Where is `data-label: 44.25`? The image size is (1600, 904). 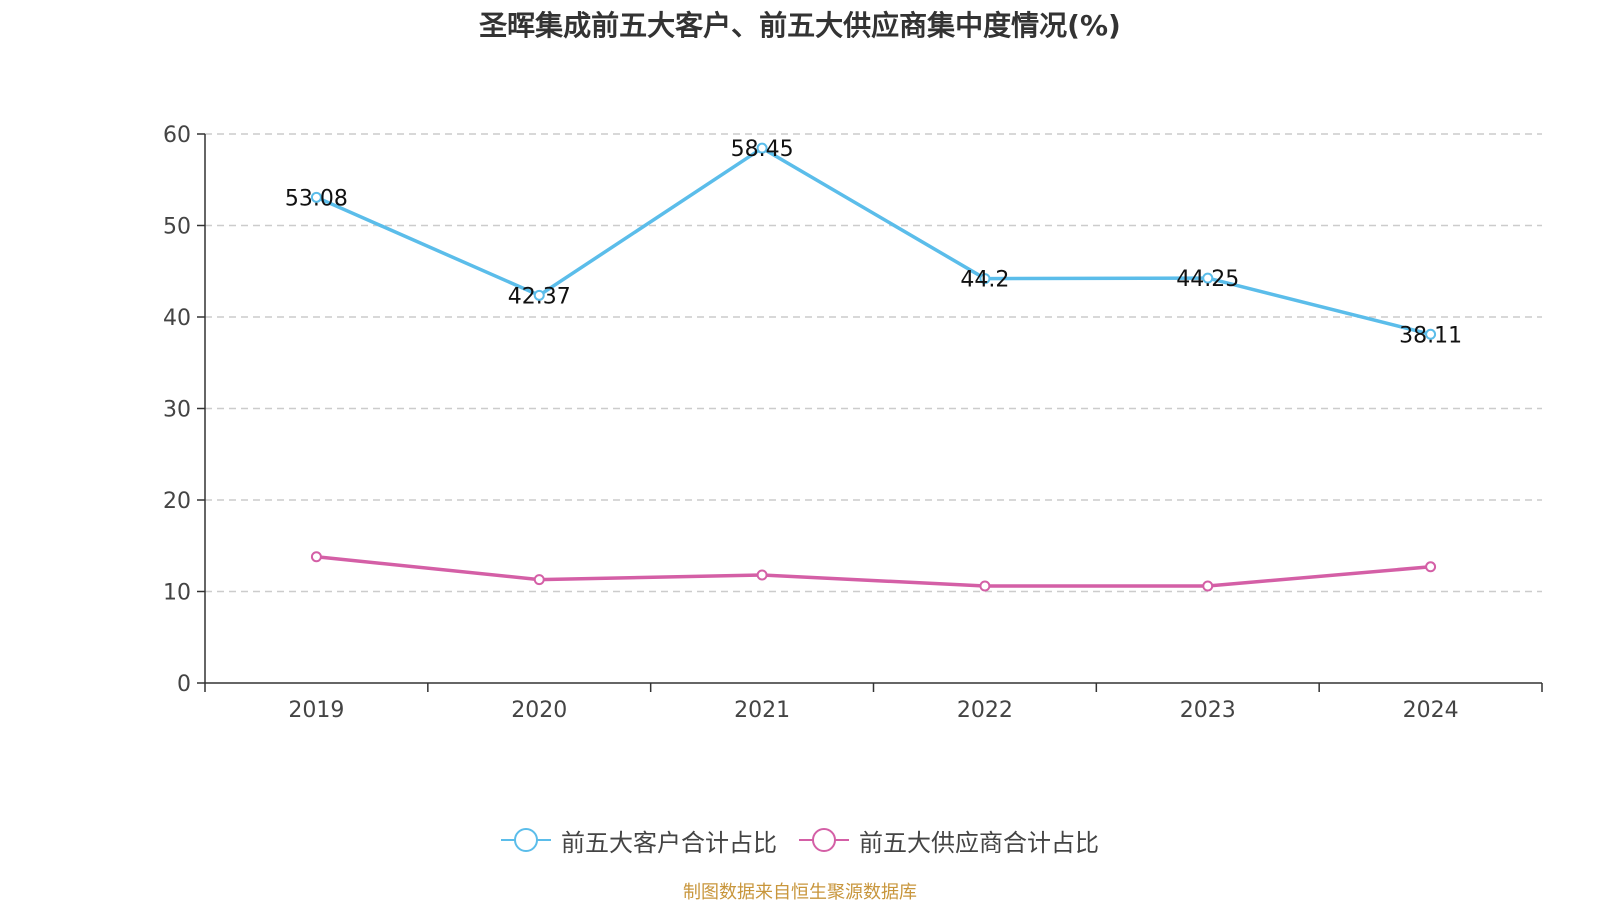 data-label: 44.25 is located at coordinates (1207, 279).